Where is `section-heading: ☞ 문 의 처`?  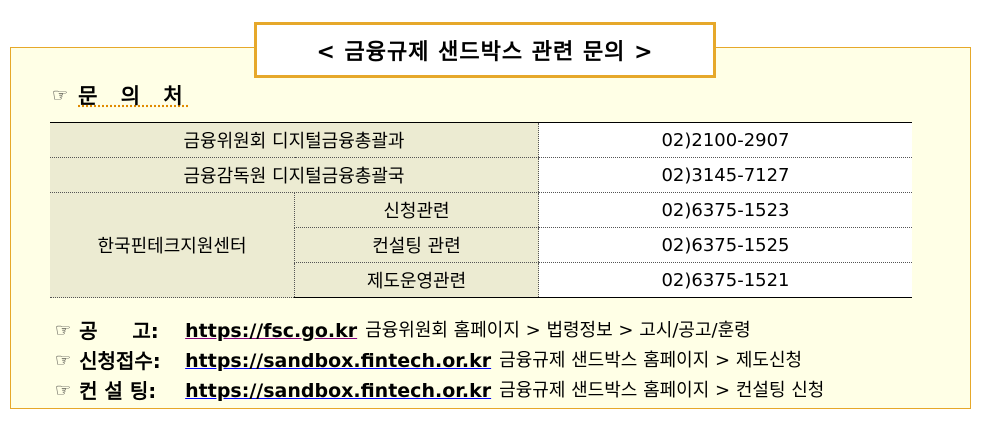 section-heading: ☞ 문 의 처 is located at coordinates (121, 95).